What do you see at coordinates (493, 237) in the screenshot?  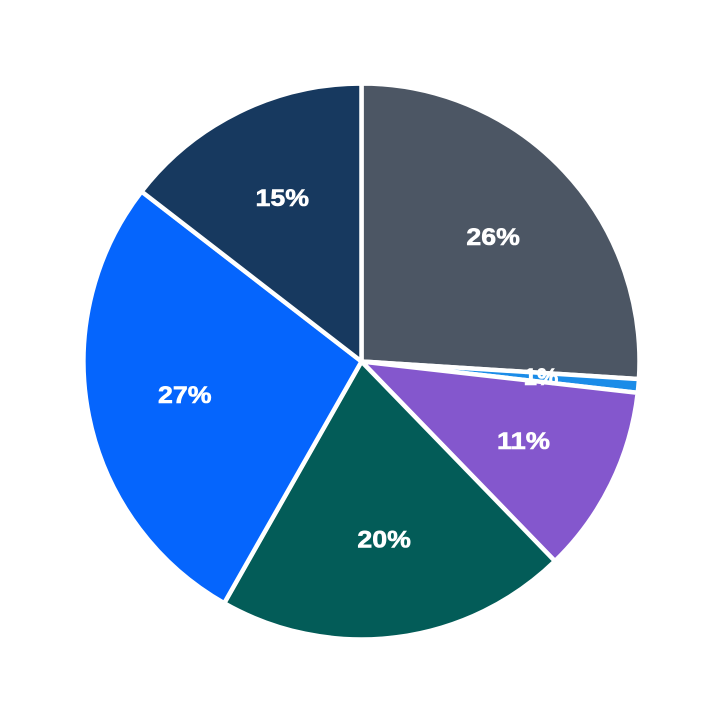 I see `svg-text: 26%` at bounding box center [493, 237].